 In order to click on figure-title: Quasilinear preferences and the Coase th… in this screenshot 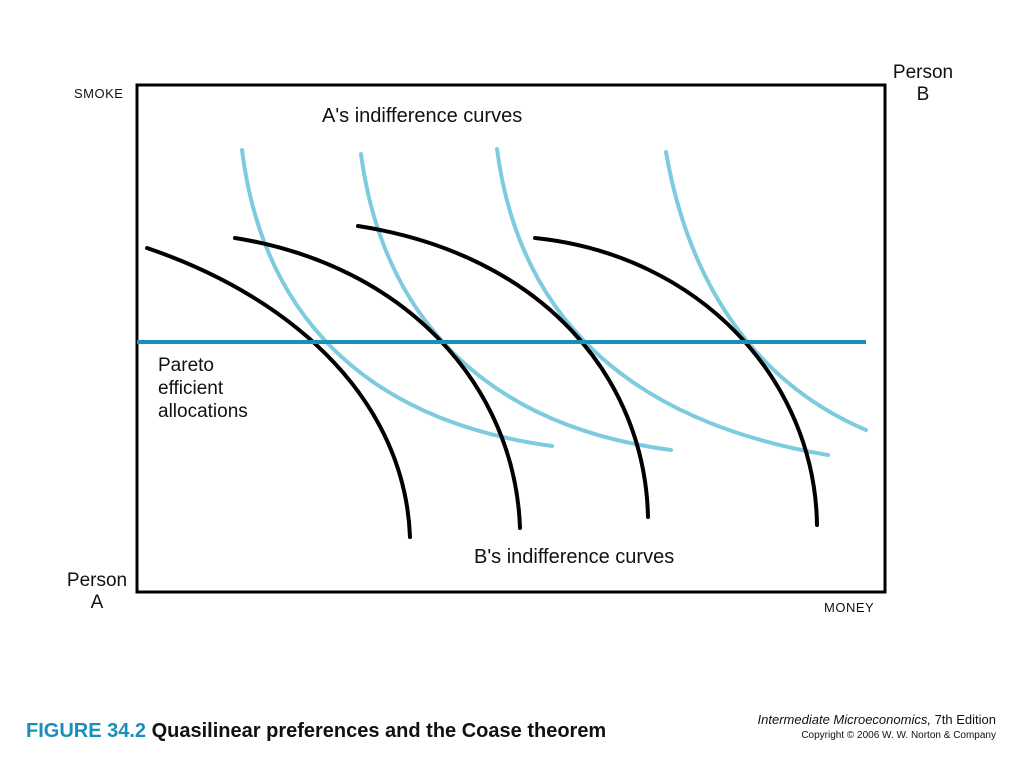, I will do `click(379, 731)`.